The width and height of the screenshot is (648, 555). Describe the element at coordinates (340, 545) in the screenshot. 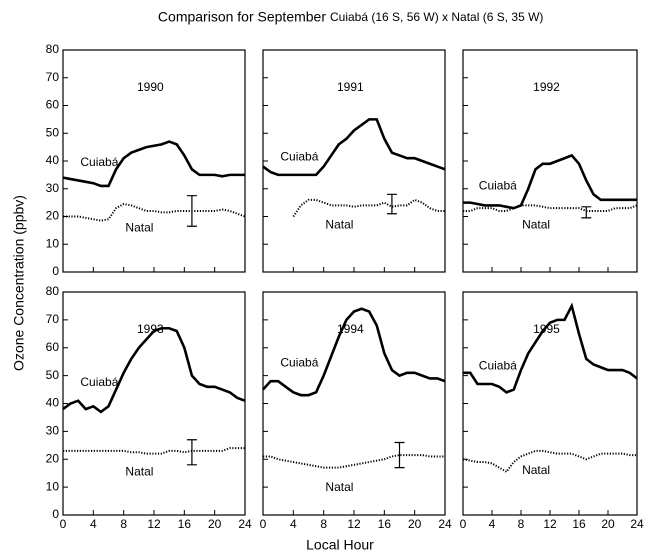

I see `x-axis-label: Local Hour` at that location.